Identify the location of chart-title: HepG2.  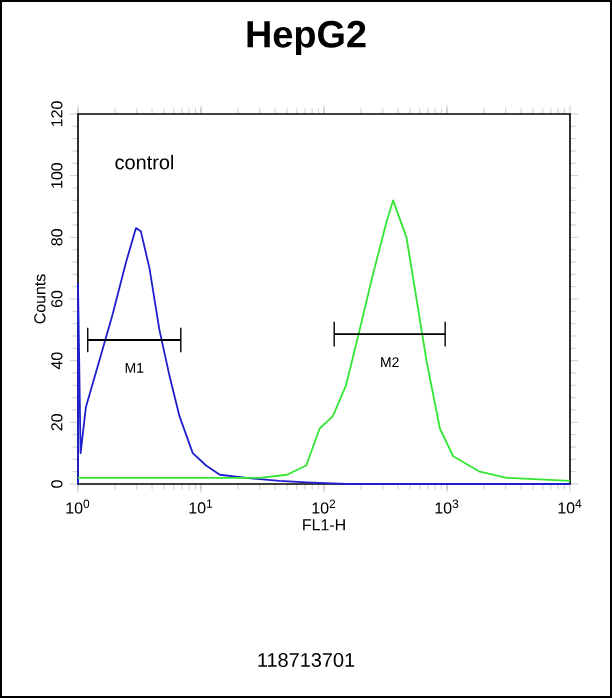
(306, 38).